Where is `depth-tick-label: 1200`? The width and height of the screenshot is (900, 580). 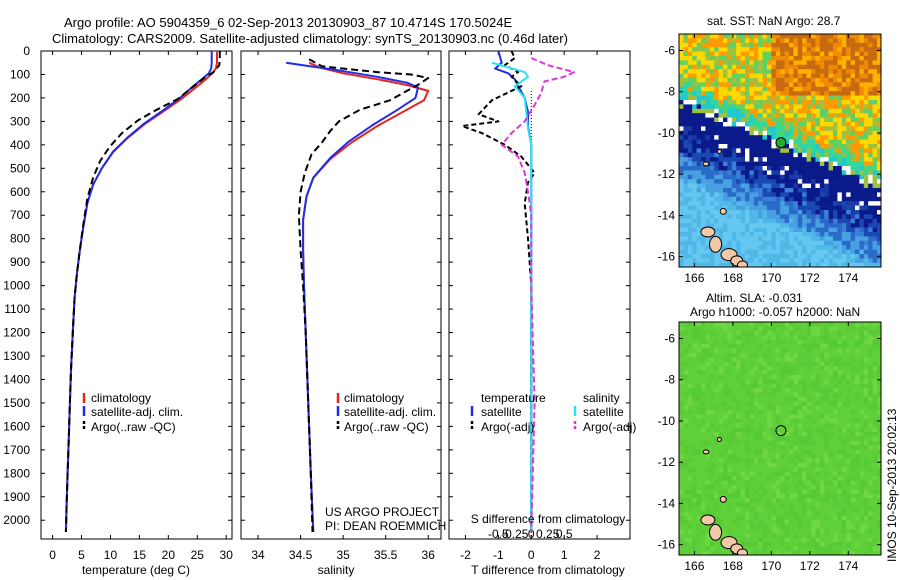
depth-tick-label: 1200 is located at coordinates (16, 333).